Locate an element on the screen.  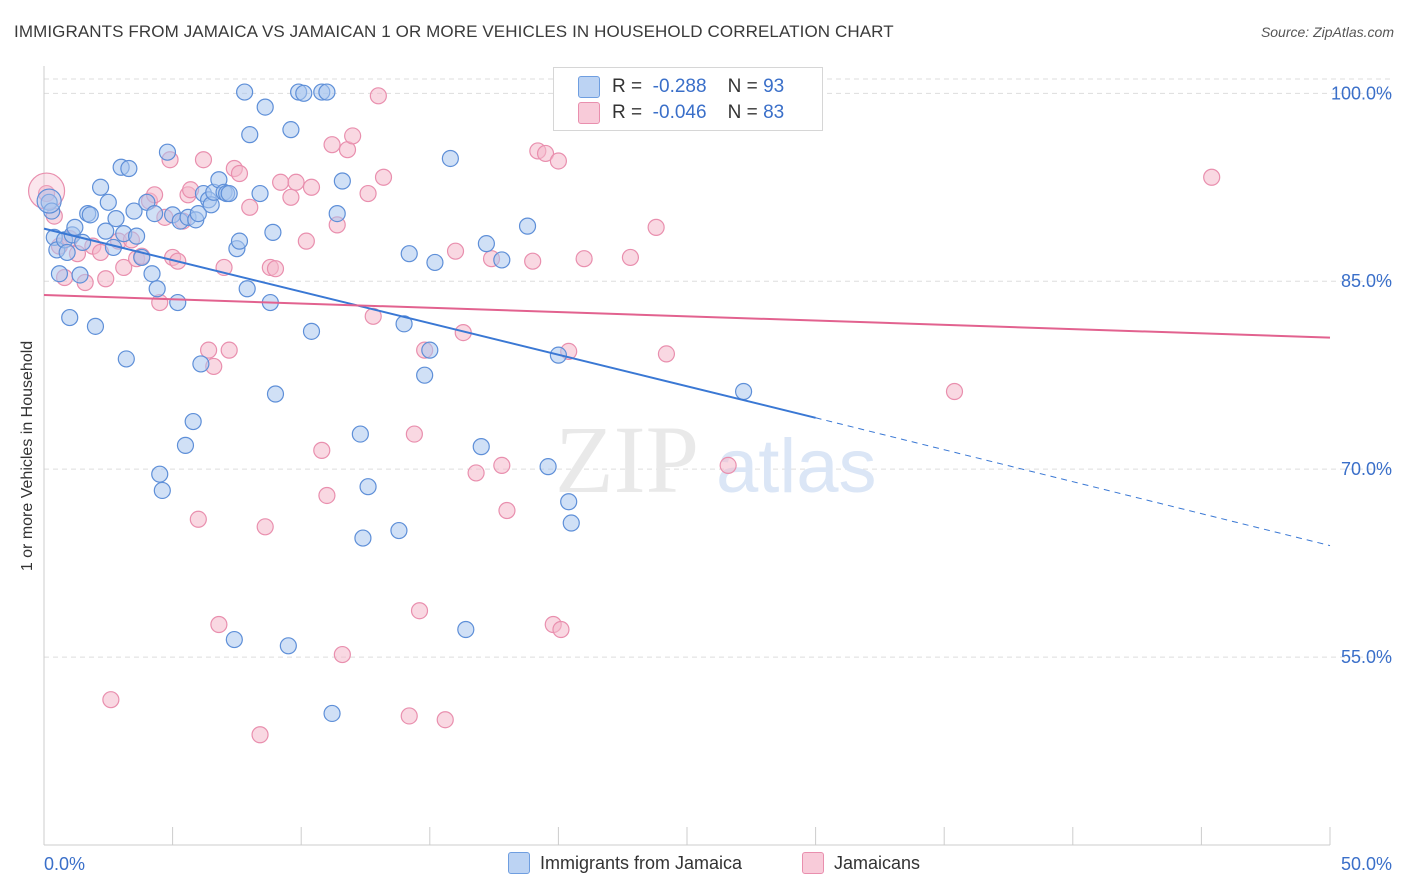
y-tick-label: 70.0% is located at coordinates (1366, 469).